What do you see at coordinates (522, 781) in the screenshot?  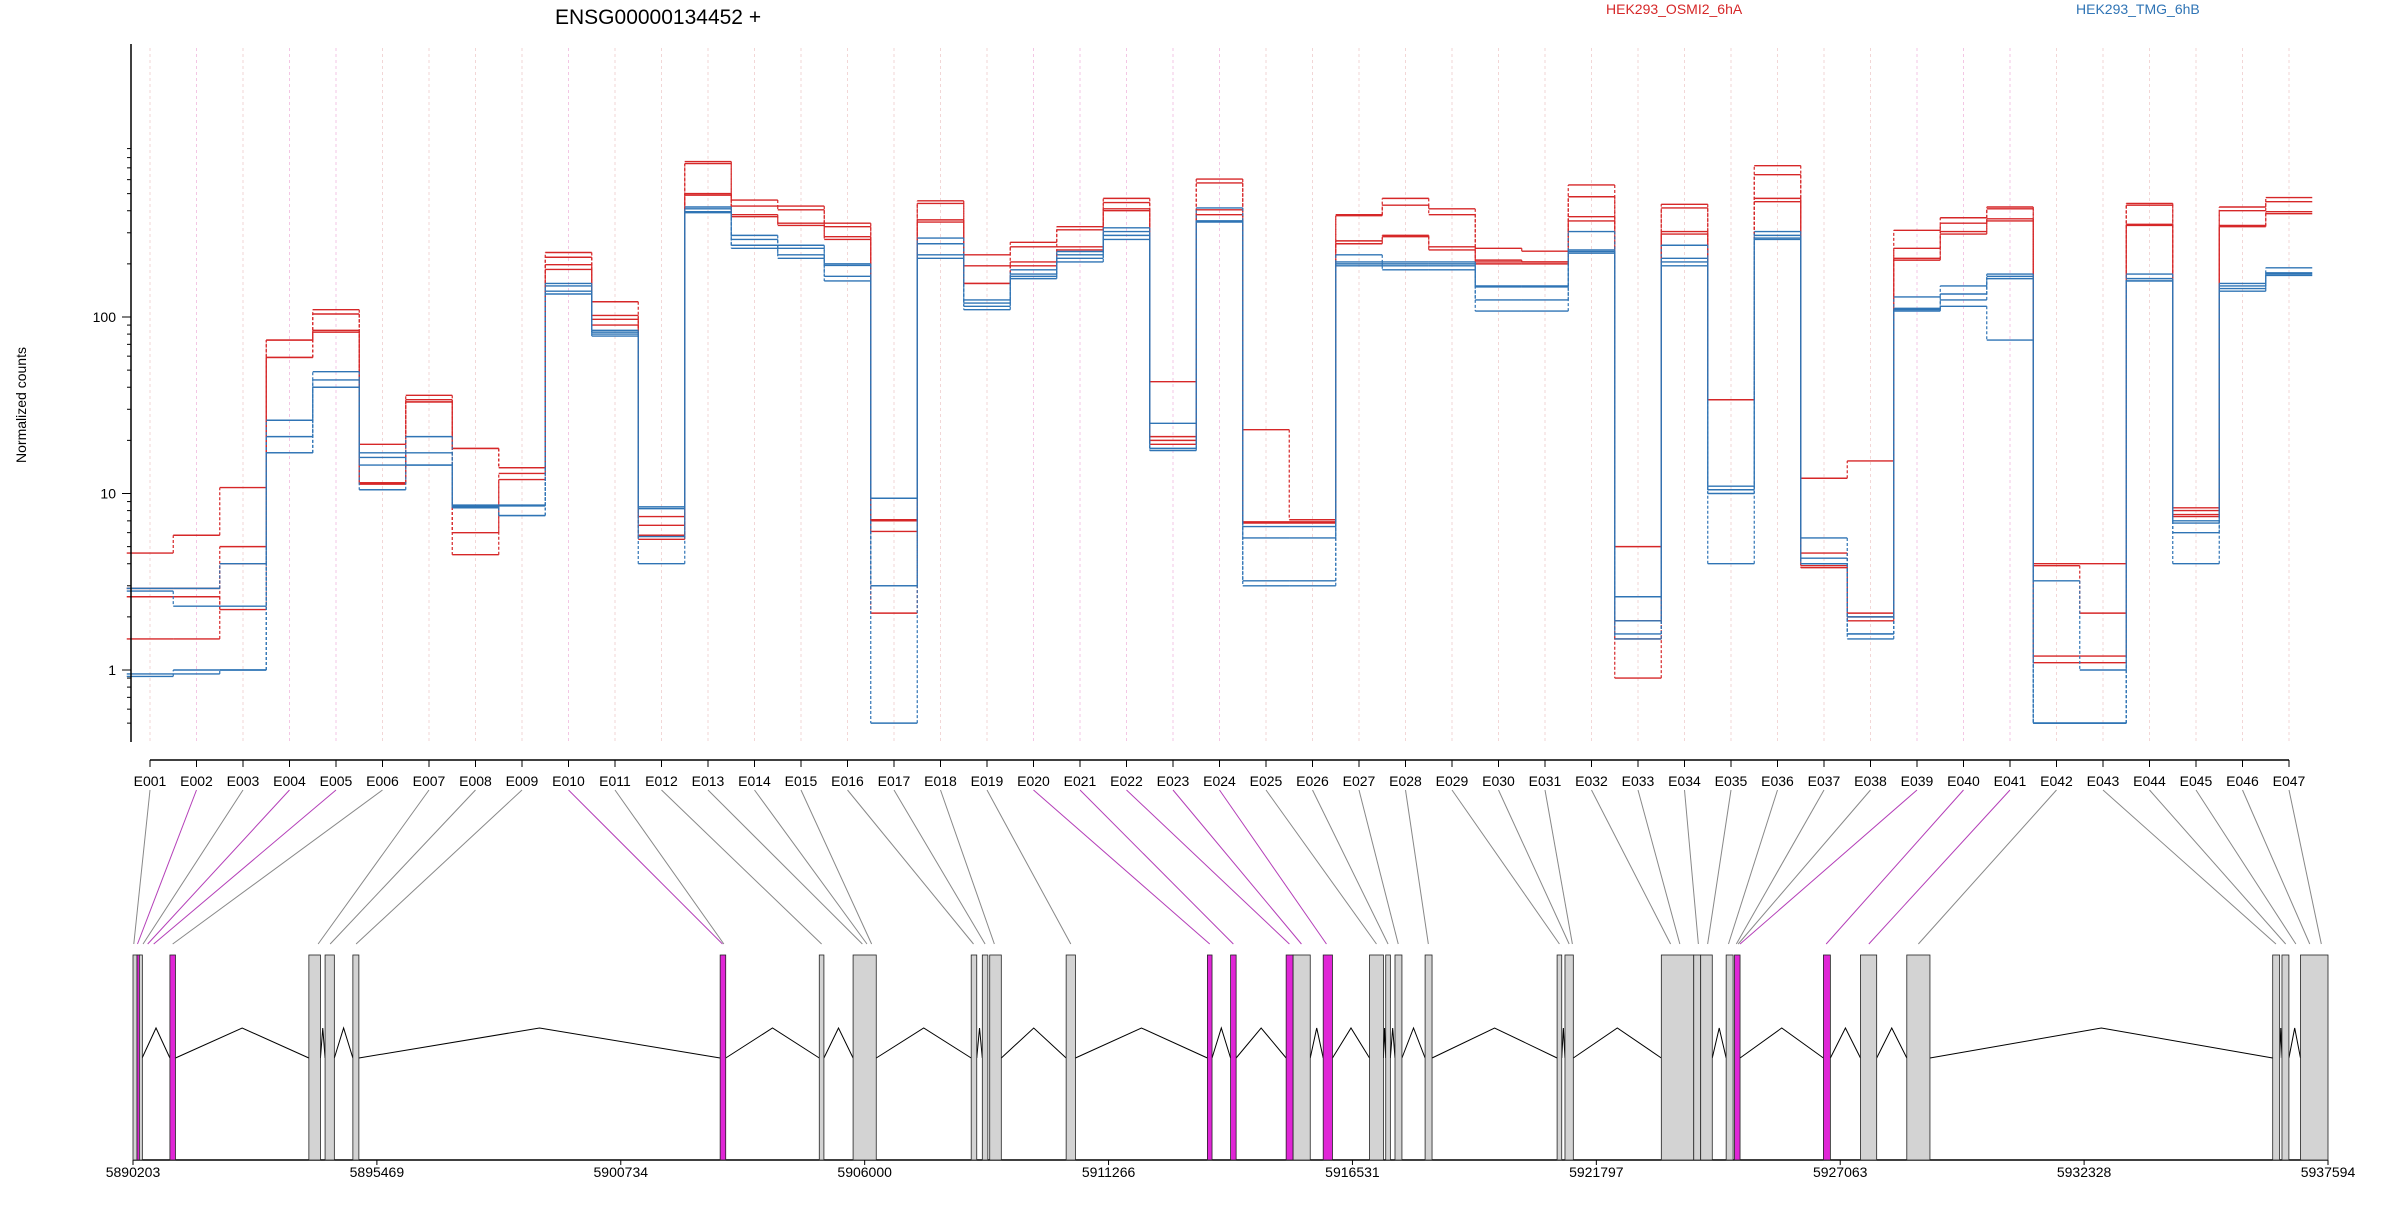 I see `x-tick-label: E009` at bounding box center [522, 781].